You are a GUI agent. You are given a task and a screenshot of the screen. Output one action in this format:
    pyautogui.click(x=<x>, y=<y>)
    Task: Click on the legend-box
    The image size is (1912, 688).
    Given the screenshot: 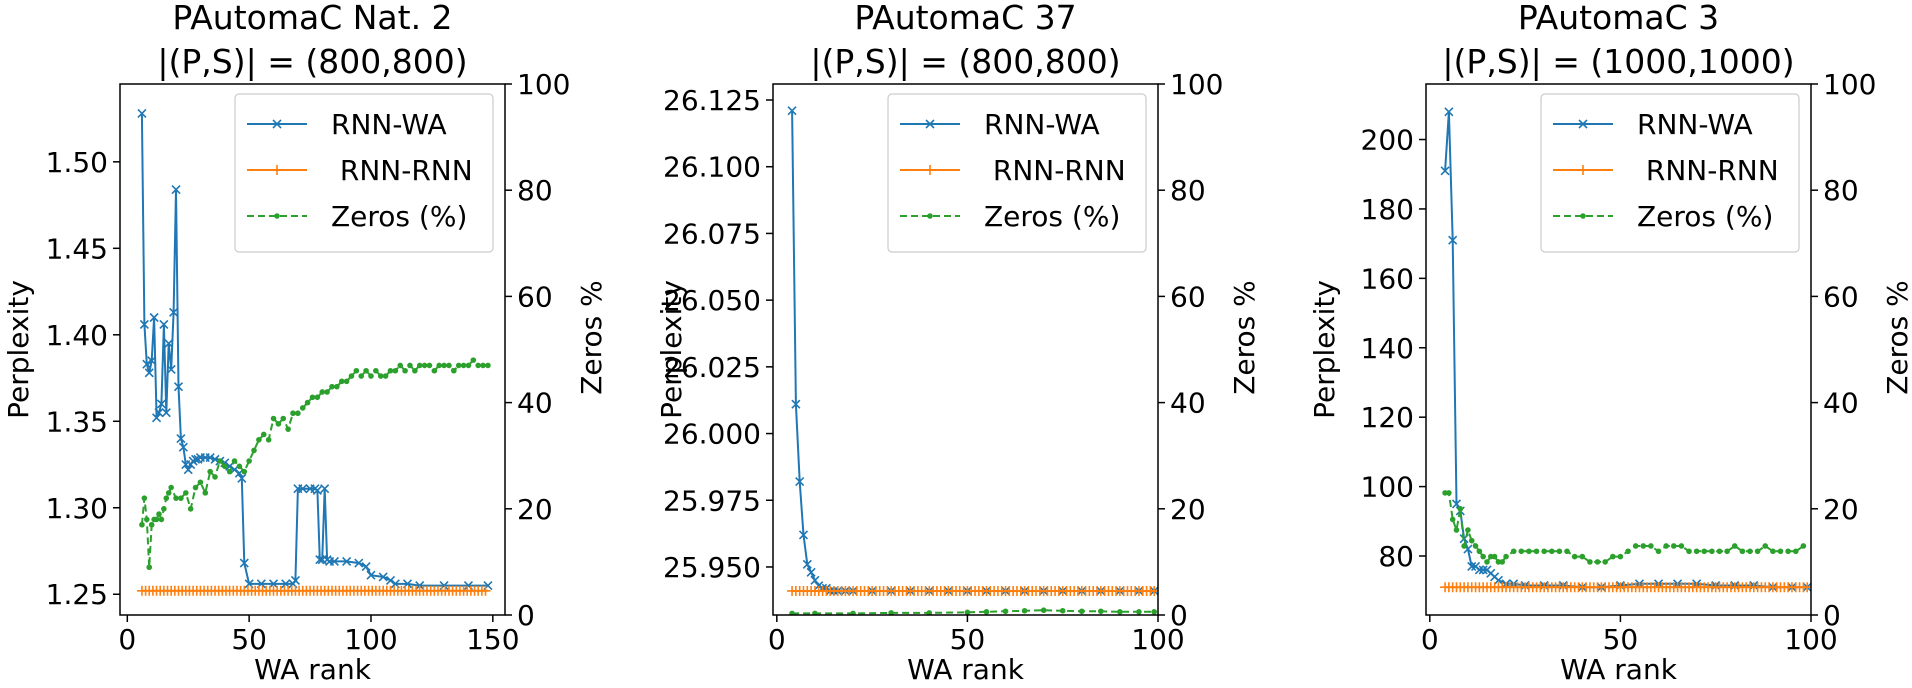 What is the action you would take?
    pyautogui.click(x=1670, y=173)
    